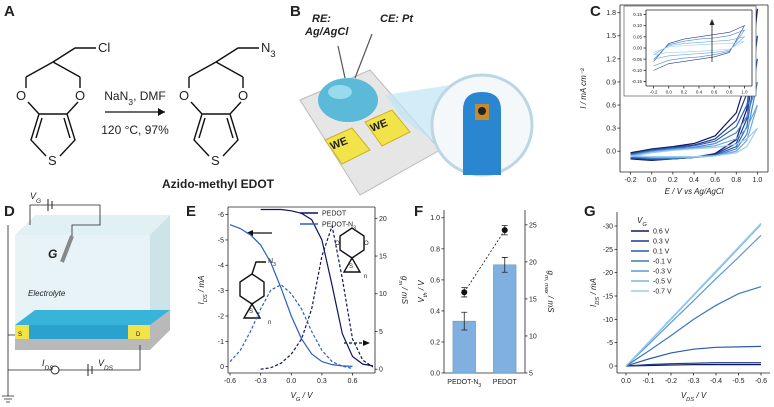 Image resolution: width=774 pixels, height=407 pixels. What do you see at coordinates (138, 335) in the screenshot?
I see `drain-label: D` at bounding box center [138, 335].